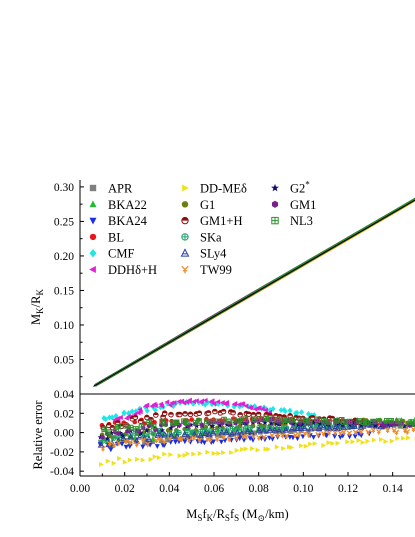  I want to click on x-tick-label: 0.14, so click(393, 489).